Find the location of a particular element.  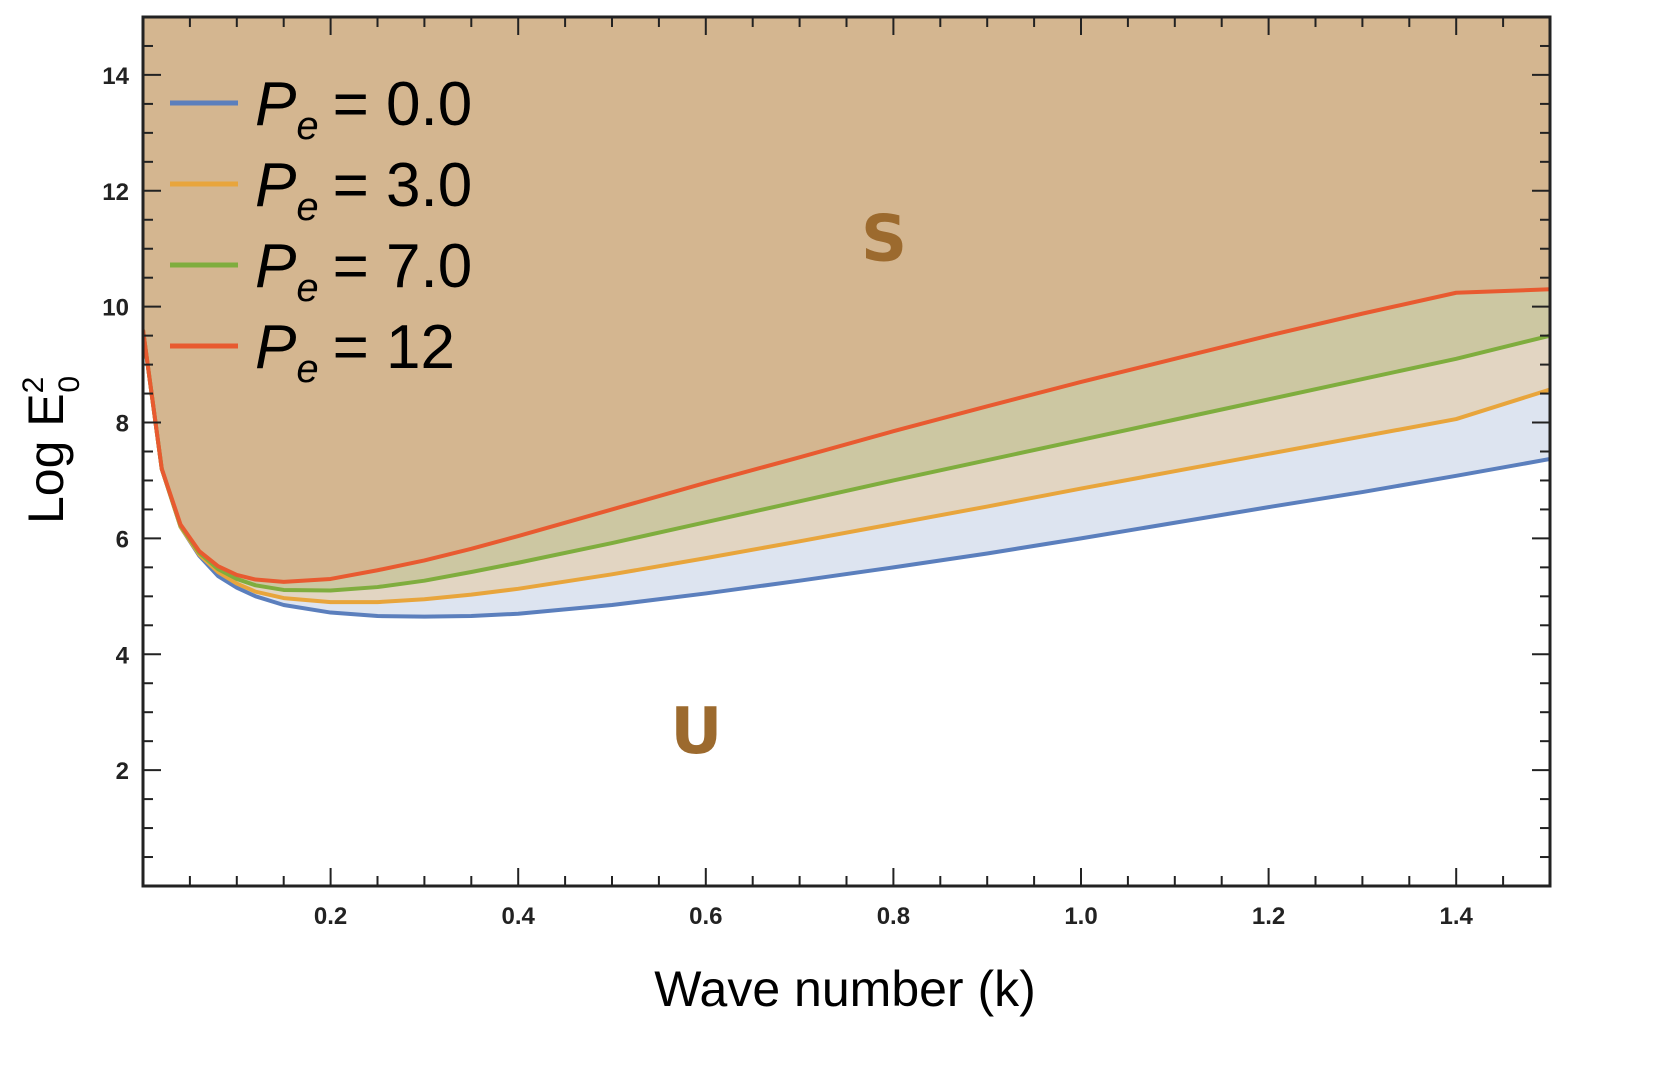

x-tick-label: 0.8 is located at coordinates (893, 916).